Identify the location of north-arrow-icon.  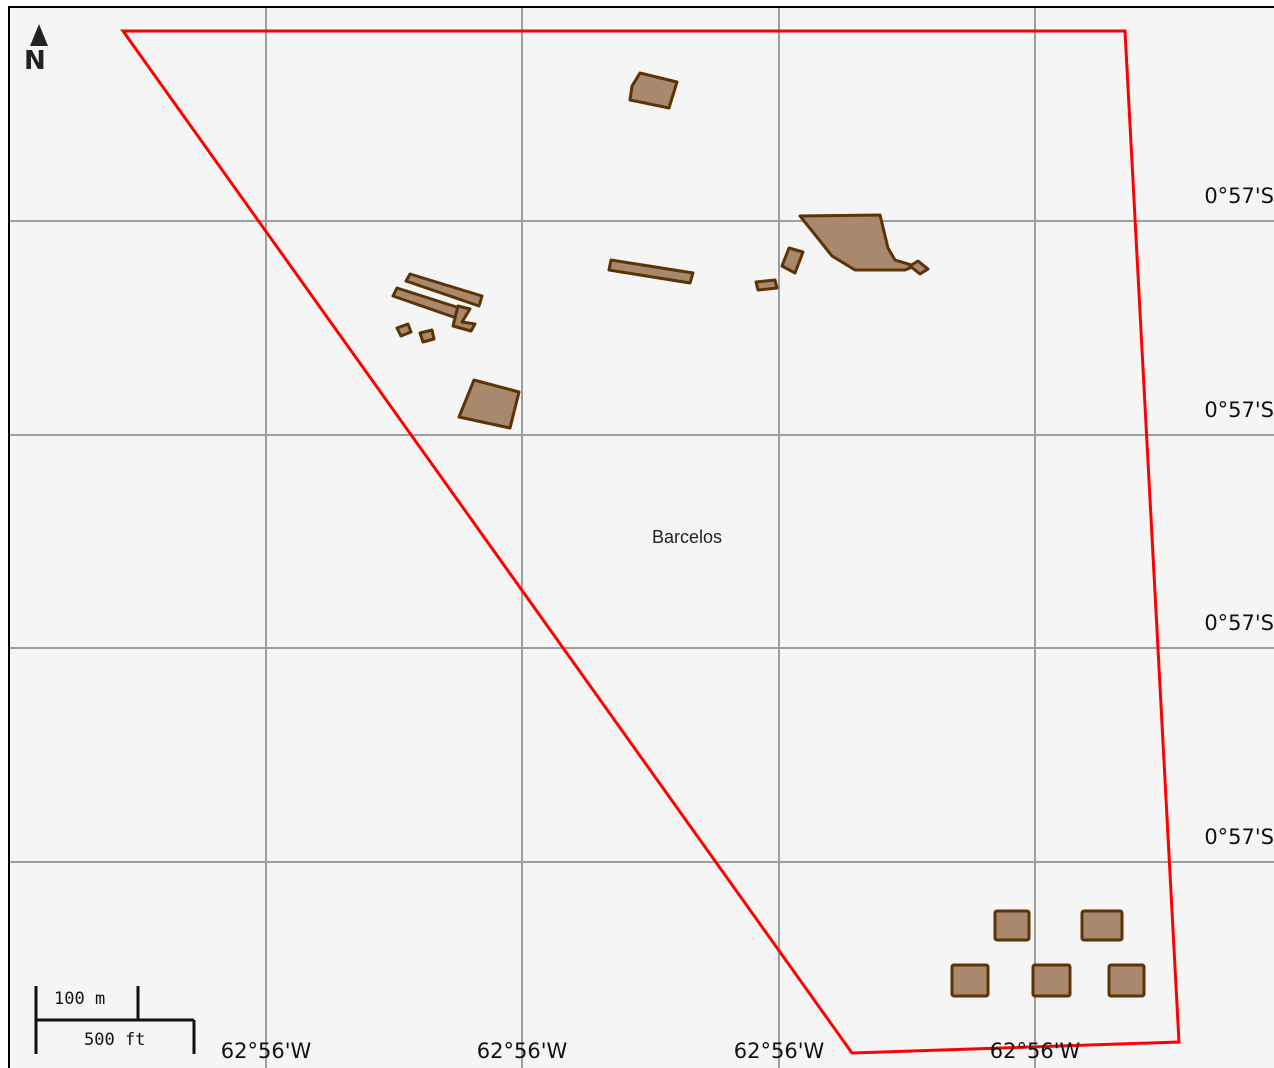
(39, 35).